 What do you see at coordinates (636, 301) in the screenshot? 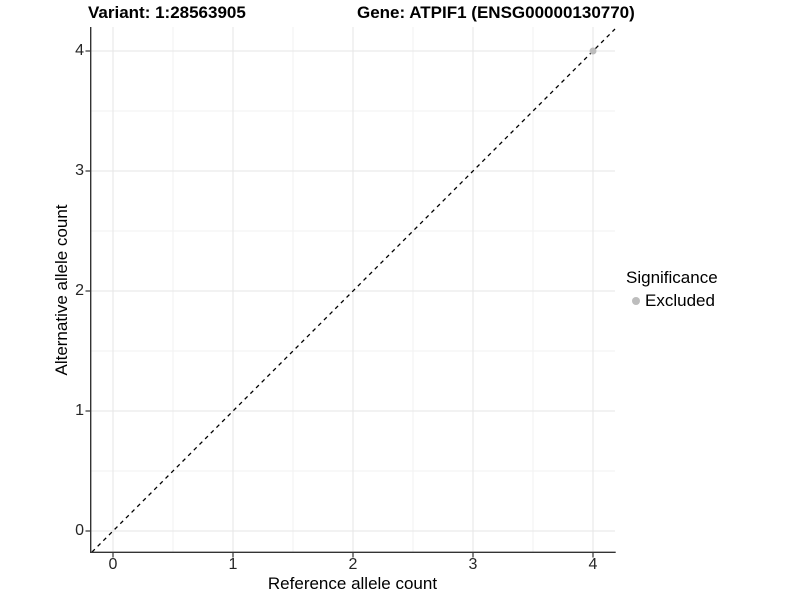
I see `legend-marker-circle-icon` at bounding box center [636, 301].